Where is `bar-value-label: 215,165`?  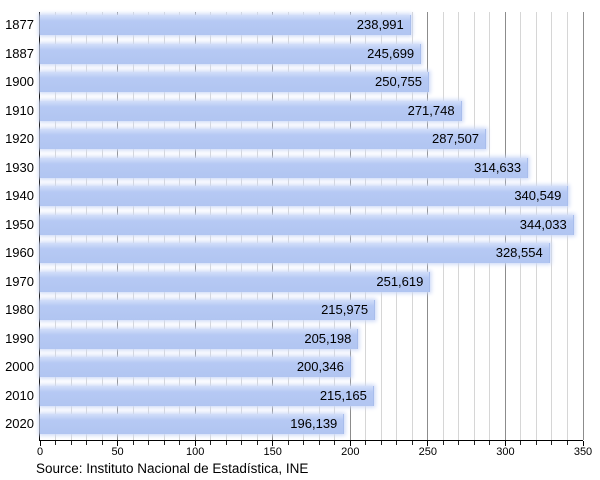
bar-value-label: 215,165 is located at coordinates (343, 395).